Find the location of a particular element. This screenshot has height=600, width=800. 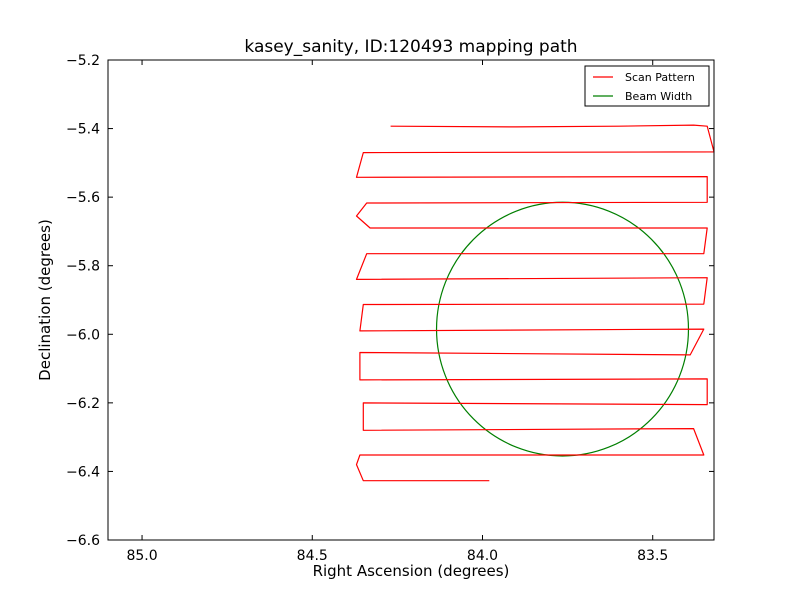

y-tick-label: −5.4 is located at coordinates (83, 130).